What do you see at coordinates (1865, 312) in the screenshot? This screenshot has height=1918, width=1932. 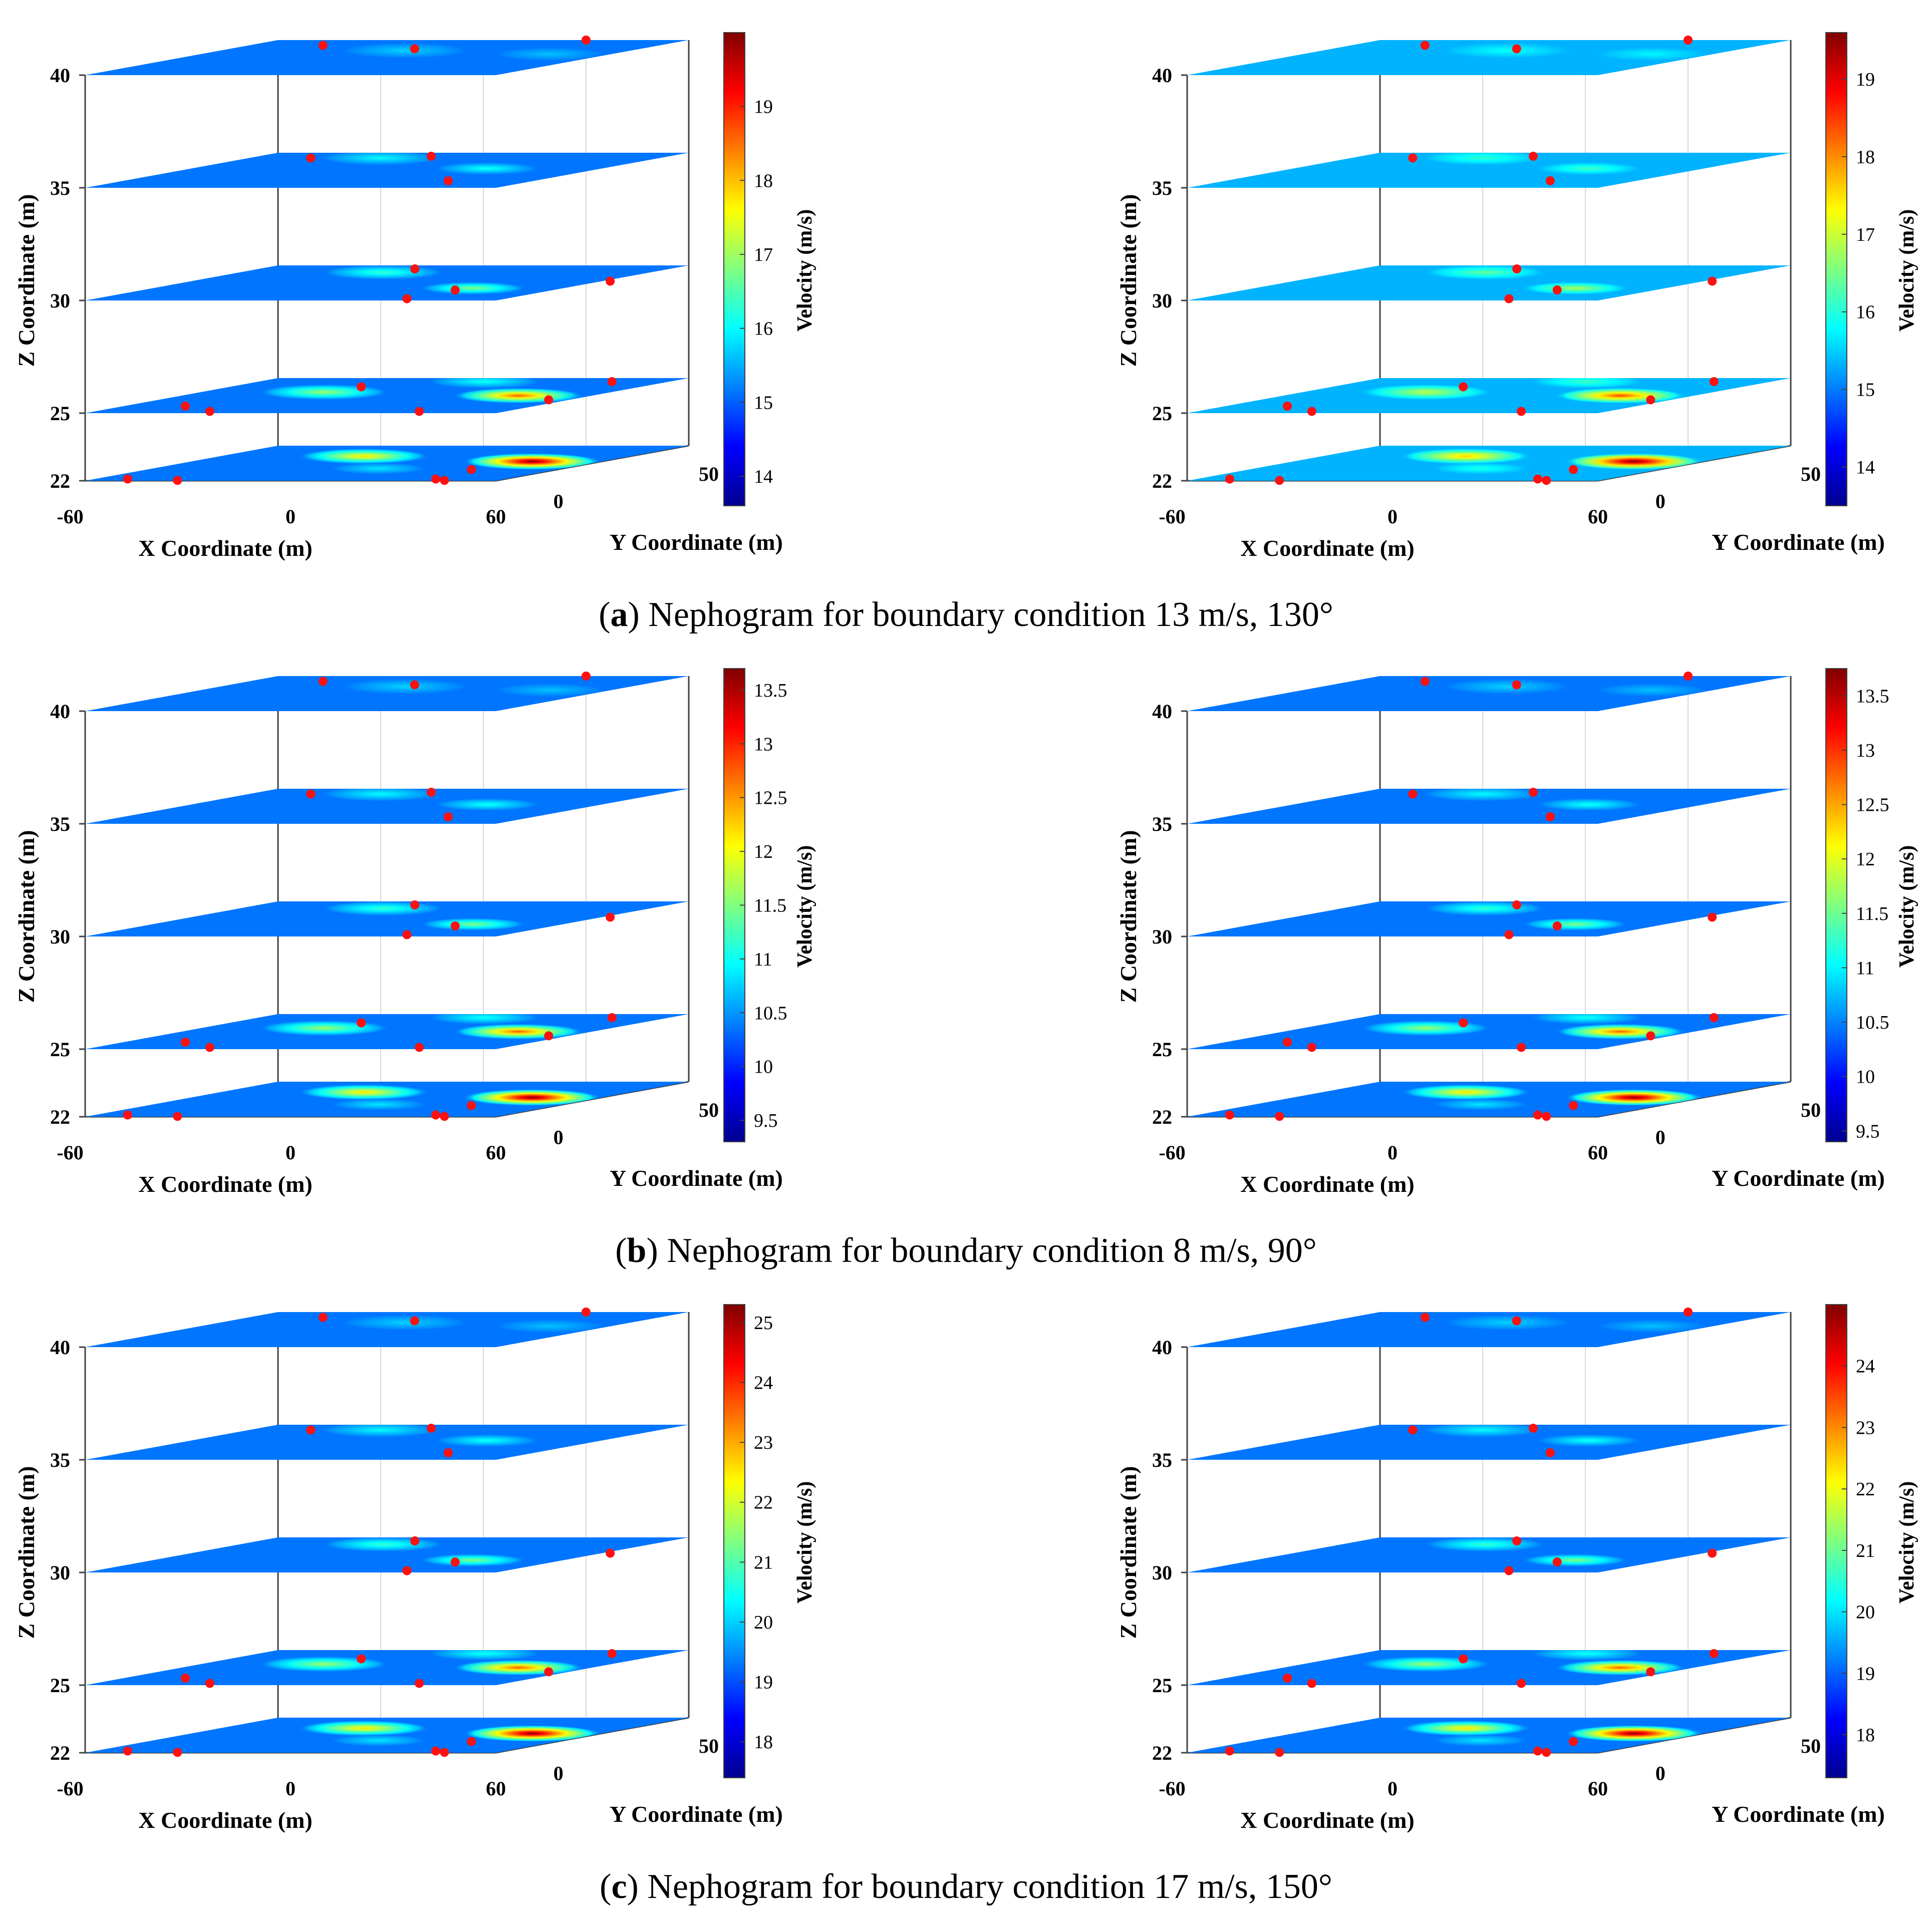 I see `colorbar-tick-label: 16` at bounding box center [1865, 312].